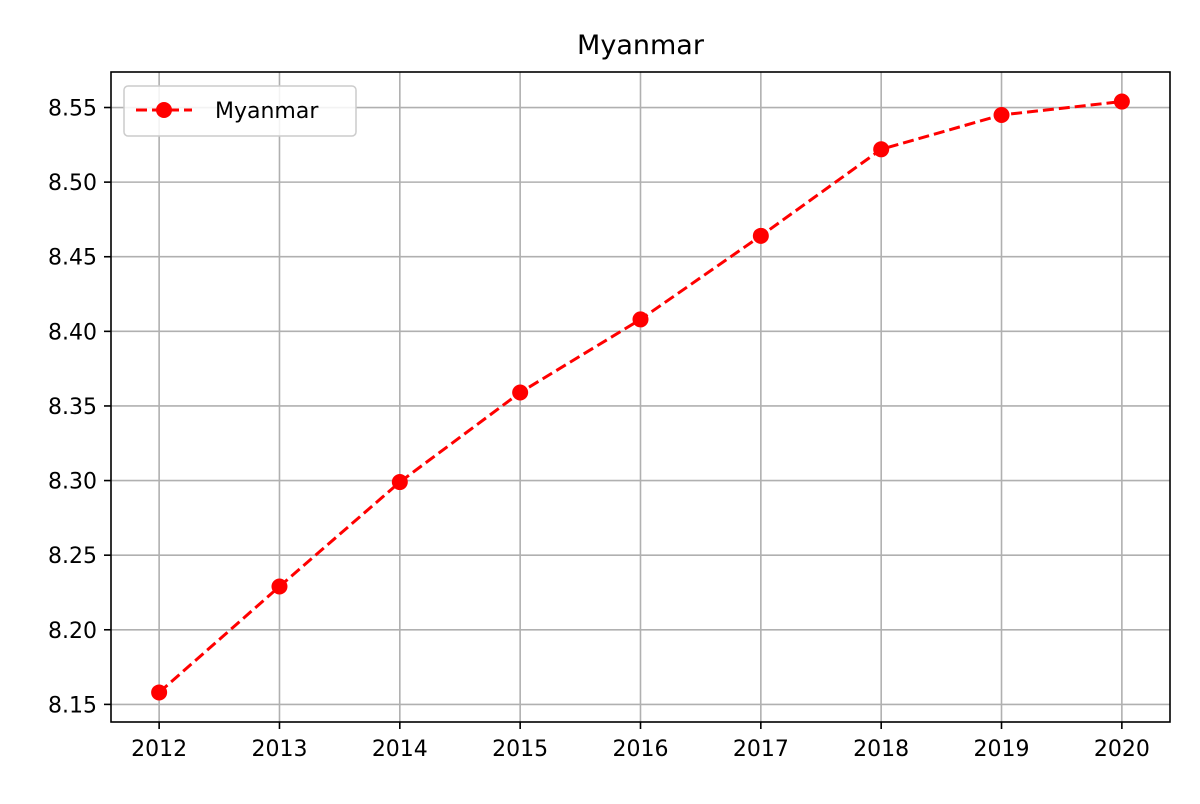 This screenshot has height=804, width=1200. I want to click on legend: Myanmar, so click(240, 111).